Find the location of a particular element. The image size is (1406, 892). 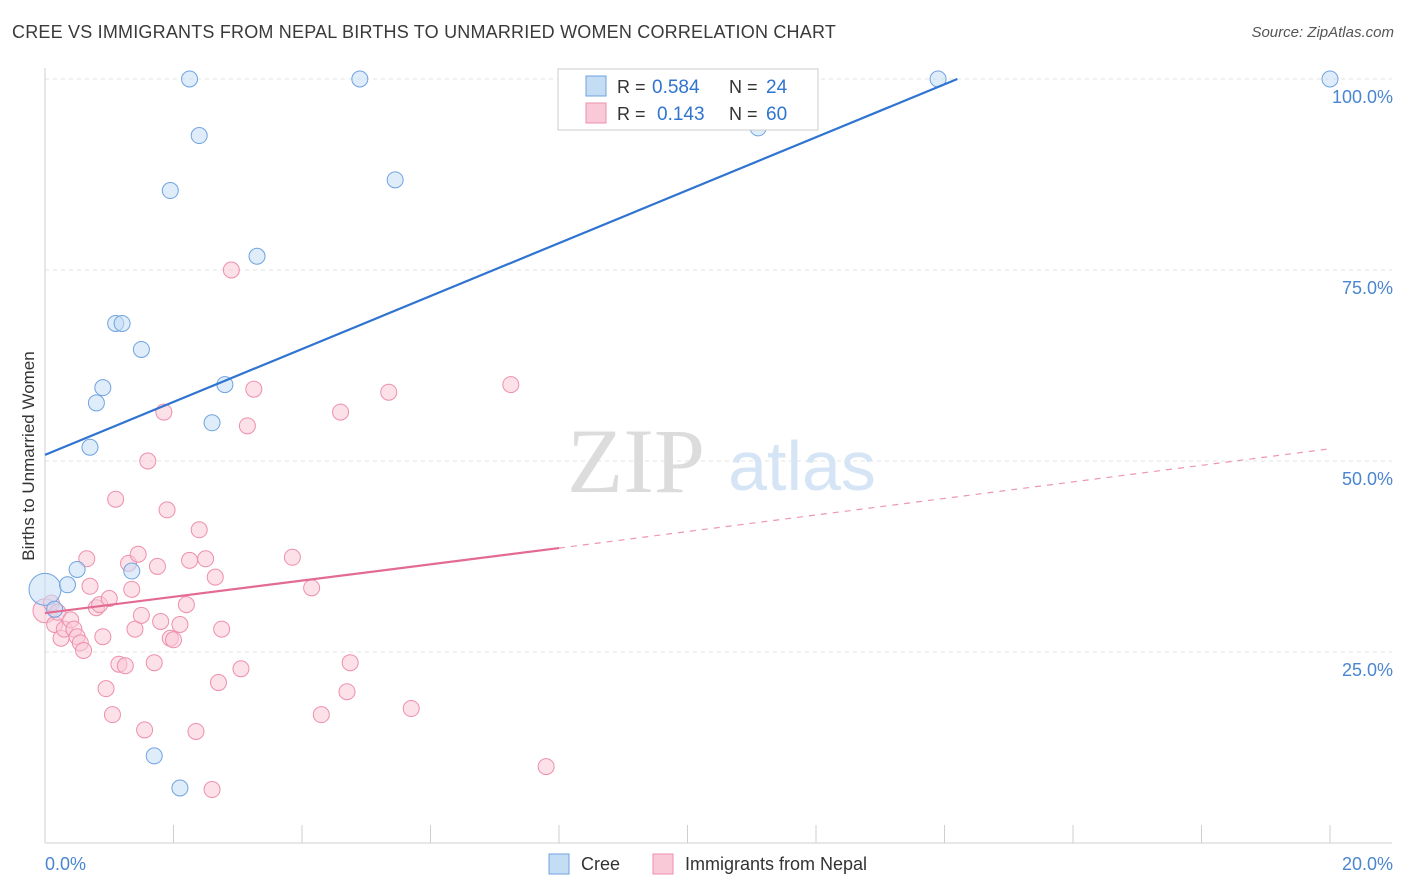

x-tick-labels: 0.0% 20.0% is located at coordinates (719, 864).